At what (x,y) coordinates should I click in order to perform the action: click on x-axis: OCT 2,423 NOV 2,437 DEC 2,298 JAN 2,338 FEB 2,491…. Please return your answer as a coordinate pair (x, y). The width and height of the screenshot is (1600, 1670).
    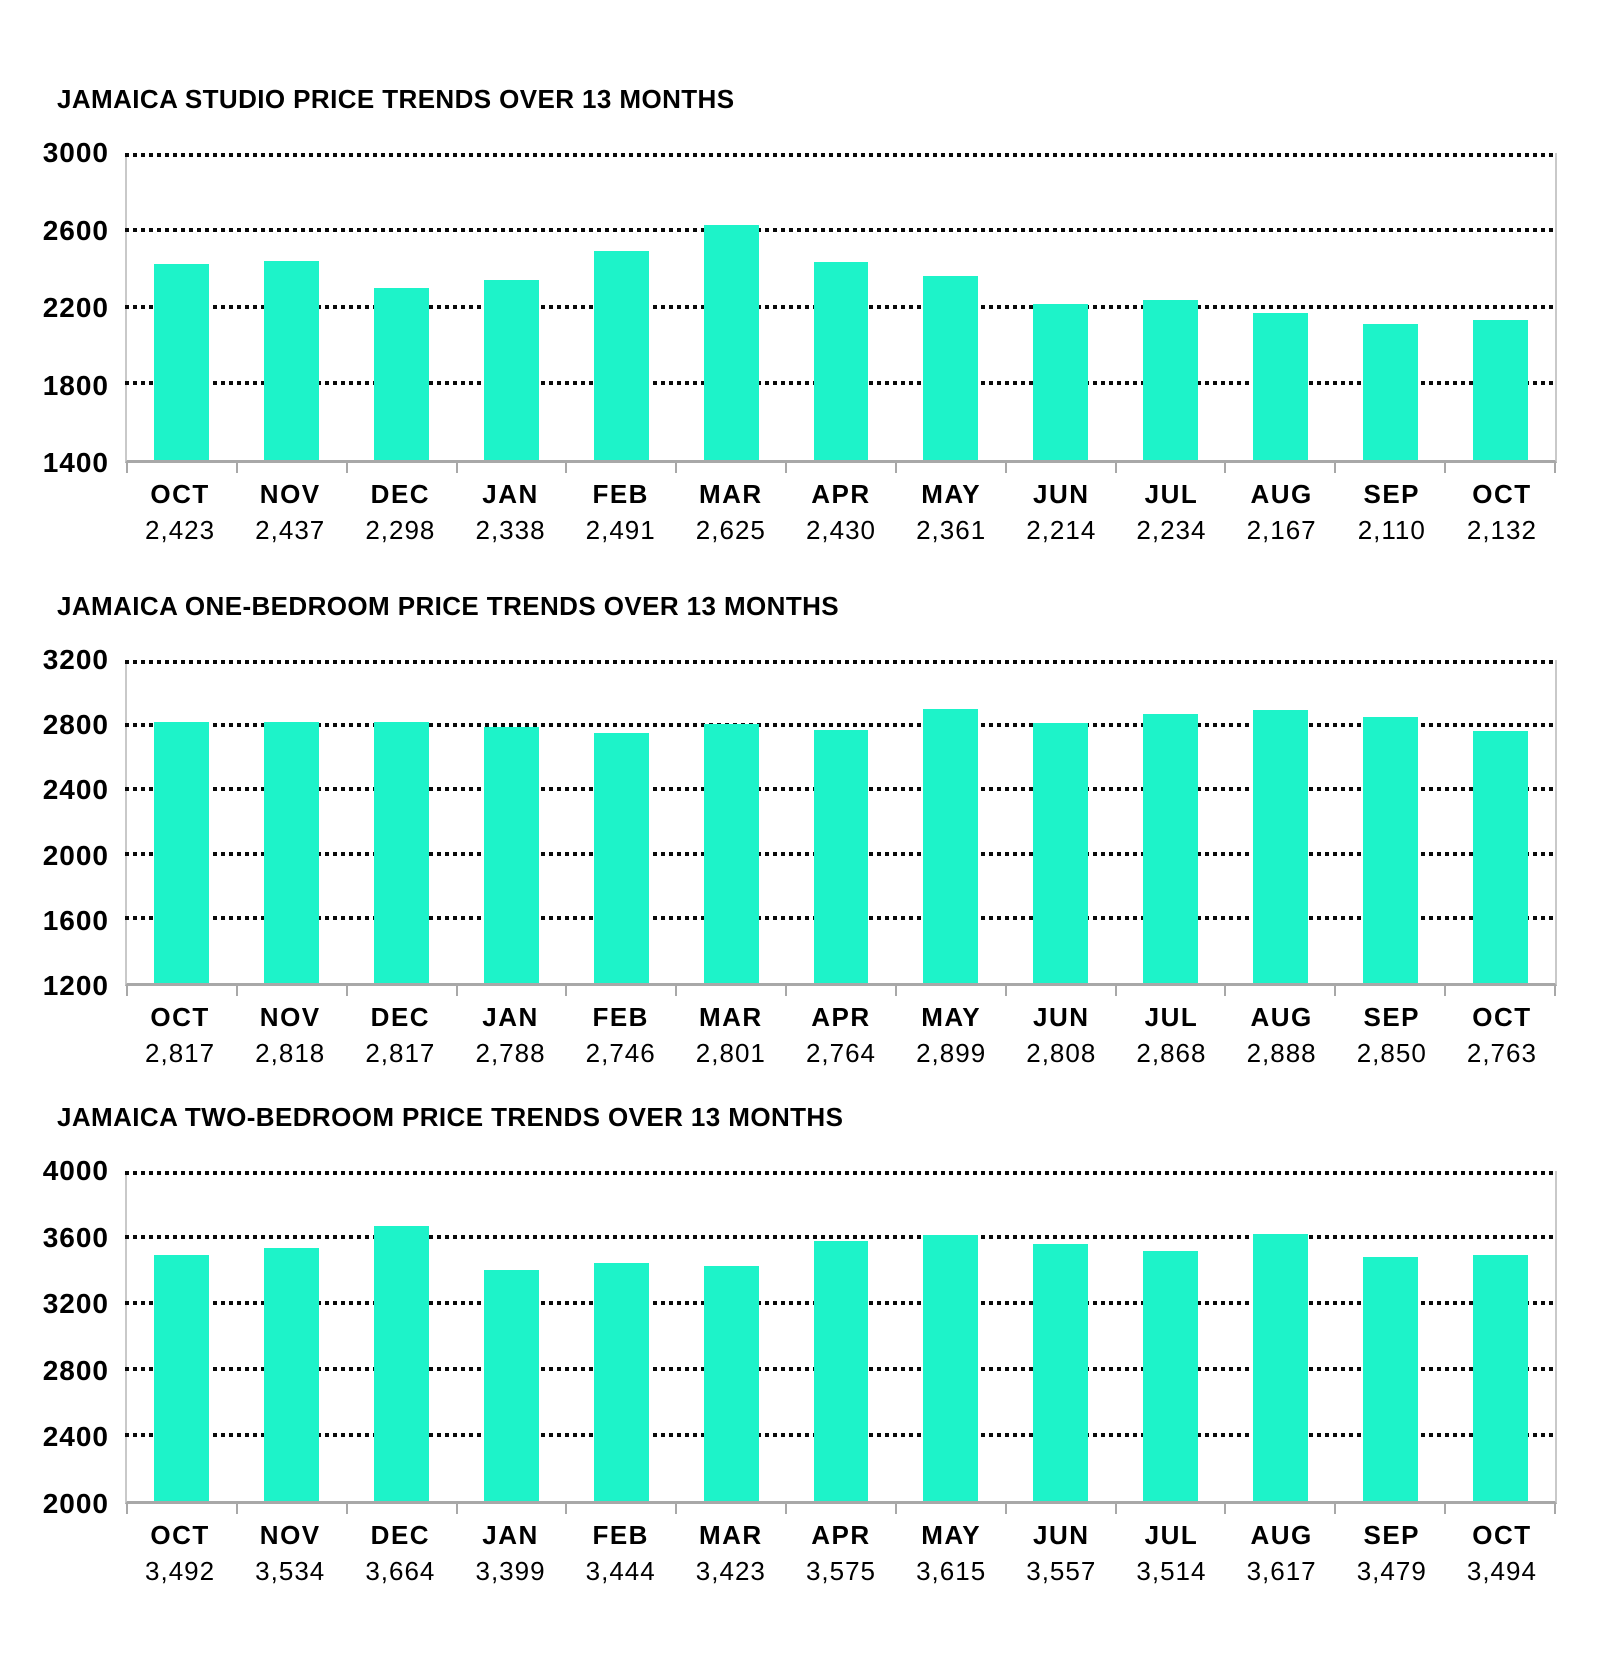
    Looking at the image, I should click on (841, 512).